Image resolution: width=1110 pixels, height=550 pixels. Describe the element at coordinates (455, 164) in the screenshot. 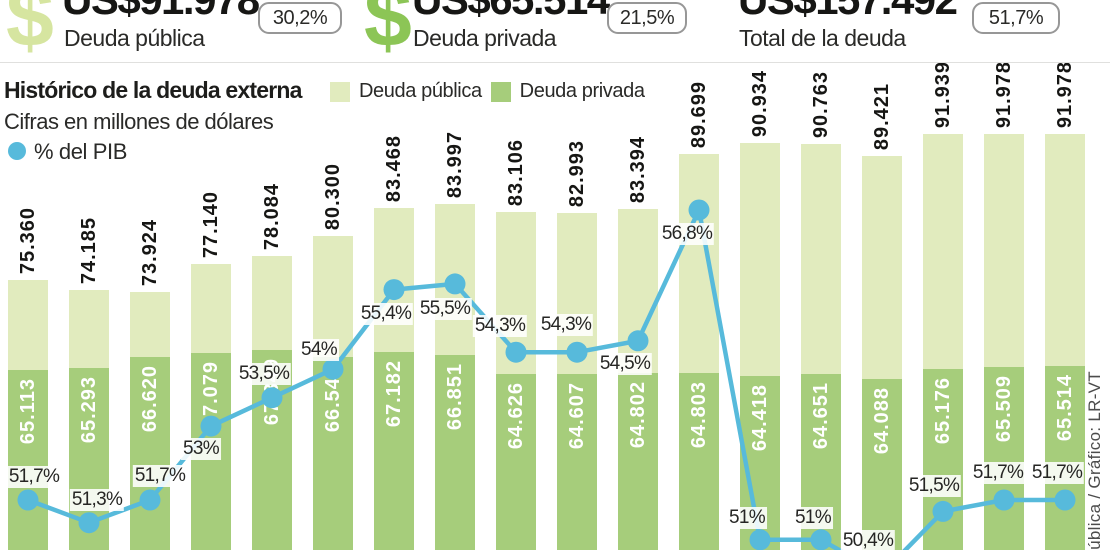

I see `bar-public-value-label: 83.997` at that location.